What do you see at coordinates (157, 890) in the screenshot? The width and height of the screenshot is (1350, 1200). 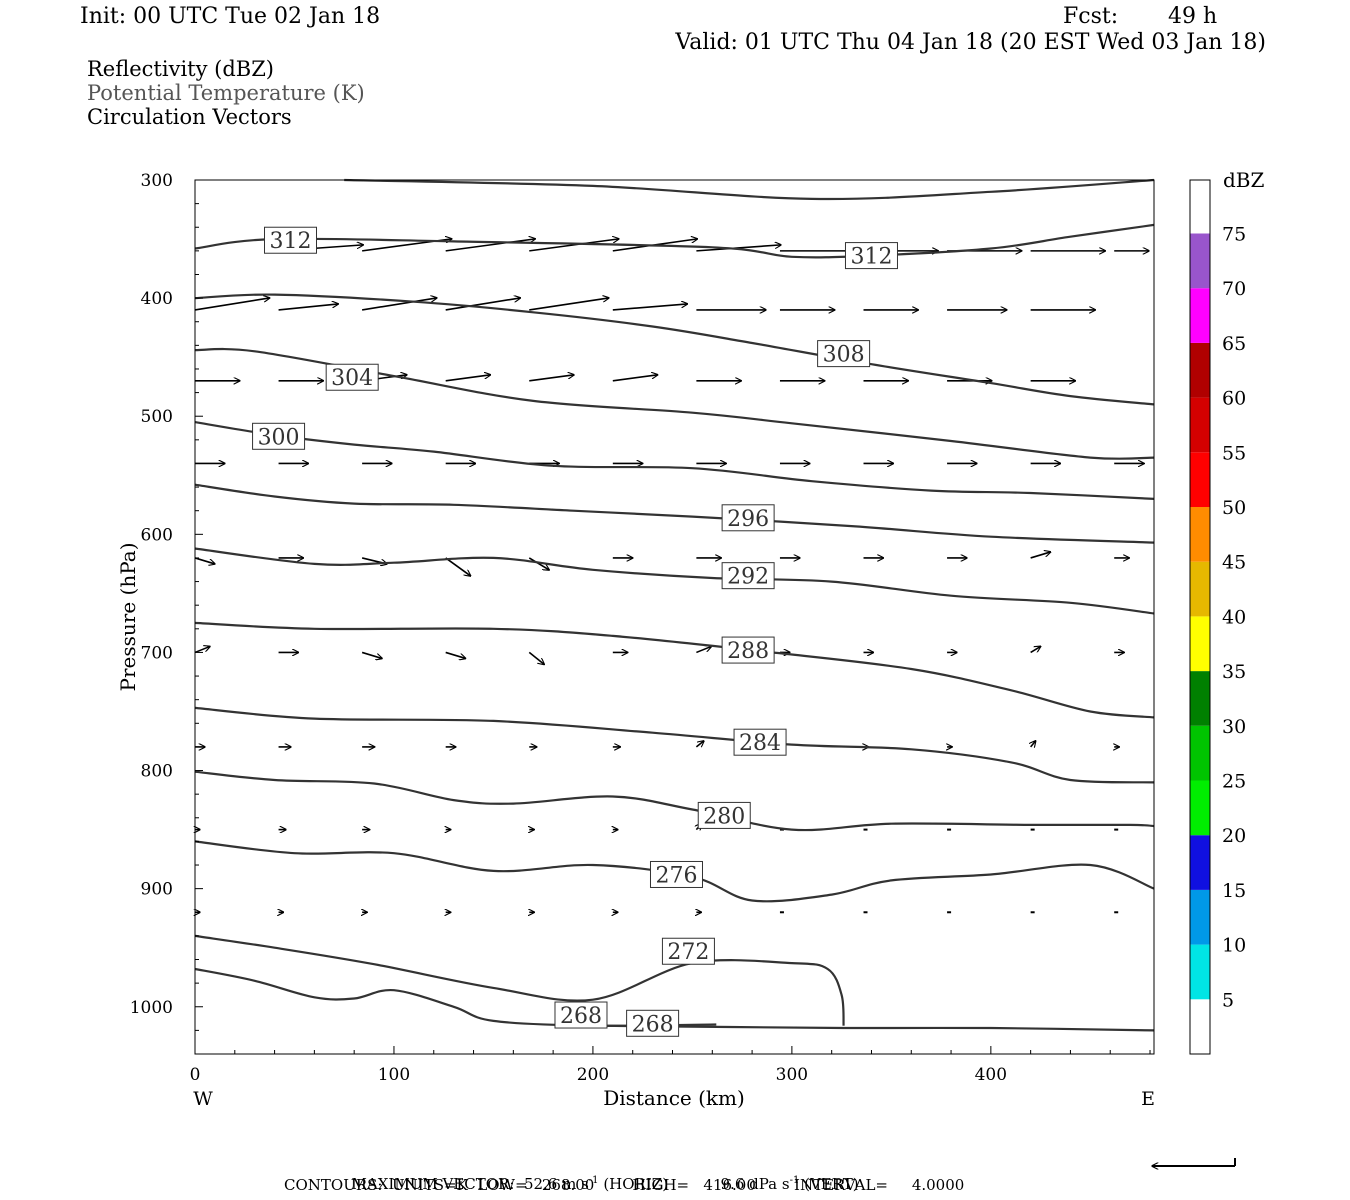 I see `y-tick-label: 900` at bounding box center [157, 890].